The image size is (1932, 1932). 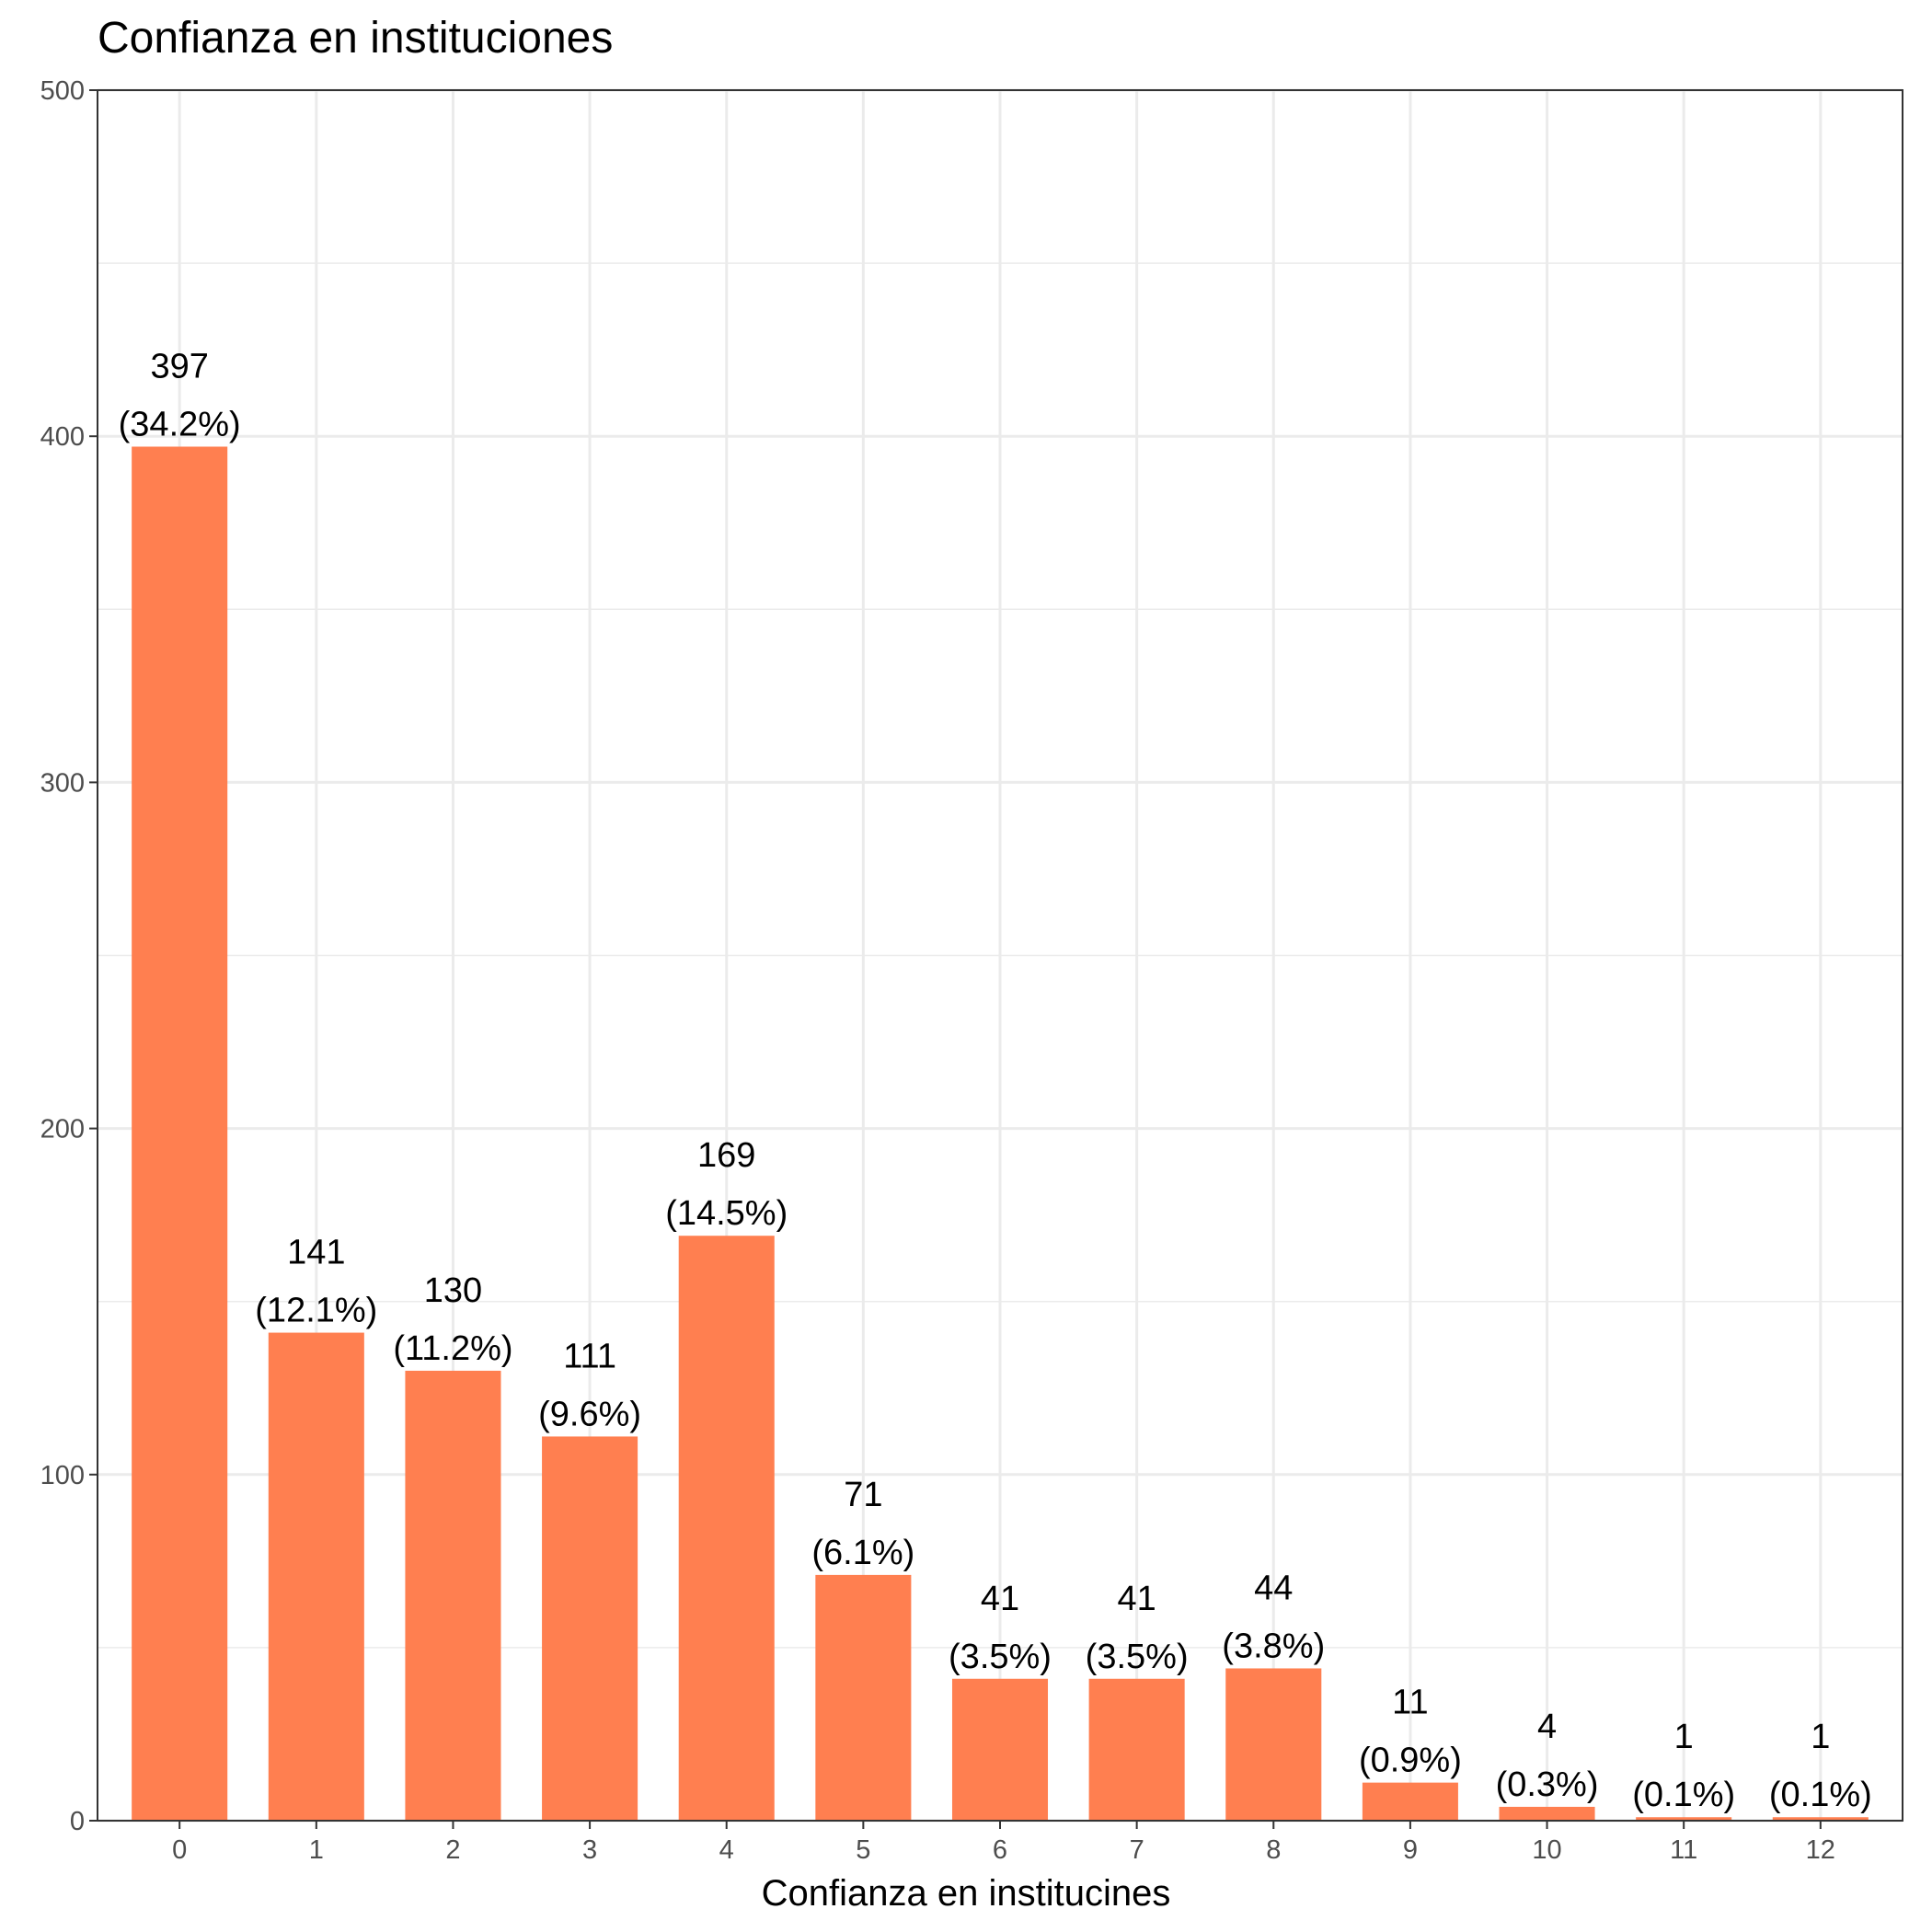 I want to click on x-tick-label: 3, so click(x=589, y=1850).